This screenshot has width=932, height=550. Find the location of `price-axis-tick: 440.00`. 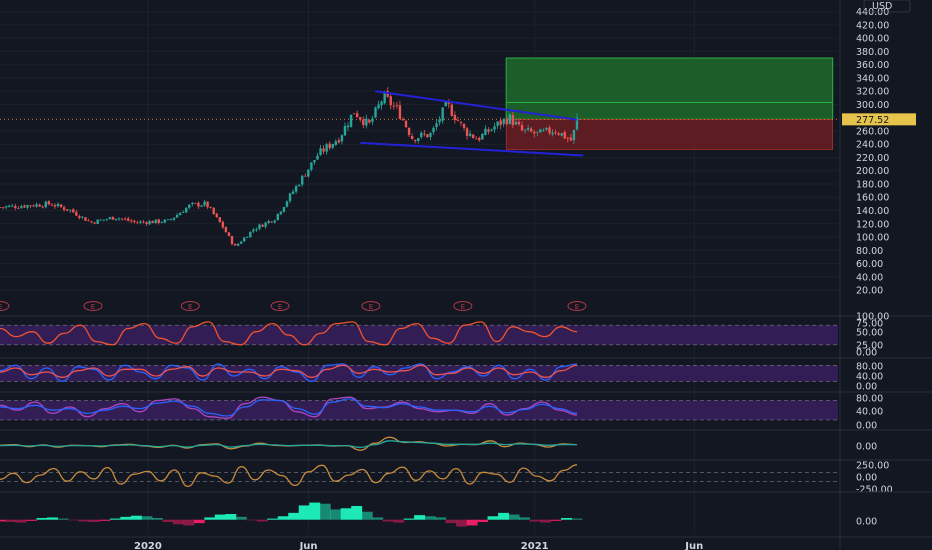

price-axis-tick: 440.00 is located at coordinates (872, 12).